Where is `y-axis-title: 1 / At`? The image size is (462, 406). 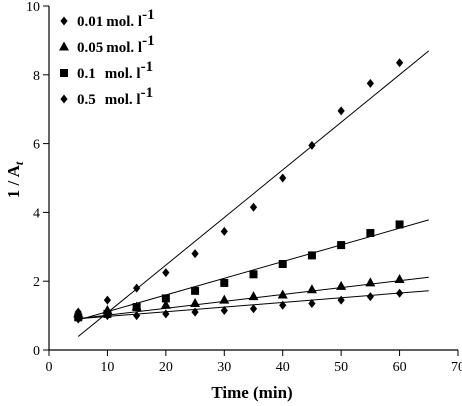
y-axis-title: 1 / At is located at coordinates (15, 179).